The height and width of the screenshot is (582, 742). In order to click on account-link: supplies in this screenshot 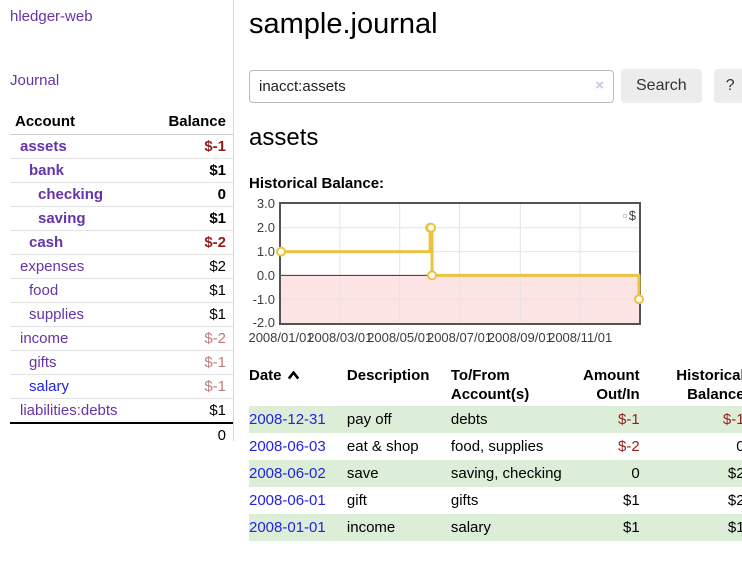, I will do `click(57, 314)`.